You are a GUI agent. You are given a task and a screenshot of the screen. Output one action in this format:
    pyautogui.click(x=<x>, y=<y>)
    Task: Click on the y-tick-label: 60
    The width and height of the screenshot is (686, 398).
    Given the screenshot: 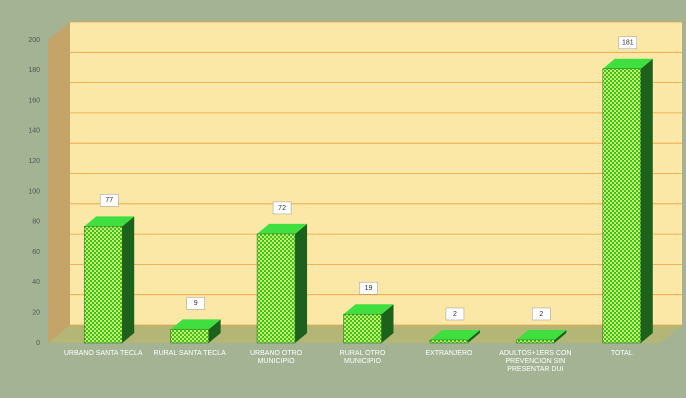 What is the action you would take?
    pyautogui.click(x=36, y=252)
    